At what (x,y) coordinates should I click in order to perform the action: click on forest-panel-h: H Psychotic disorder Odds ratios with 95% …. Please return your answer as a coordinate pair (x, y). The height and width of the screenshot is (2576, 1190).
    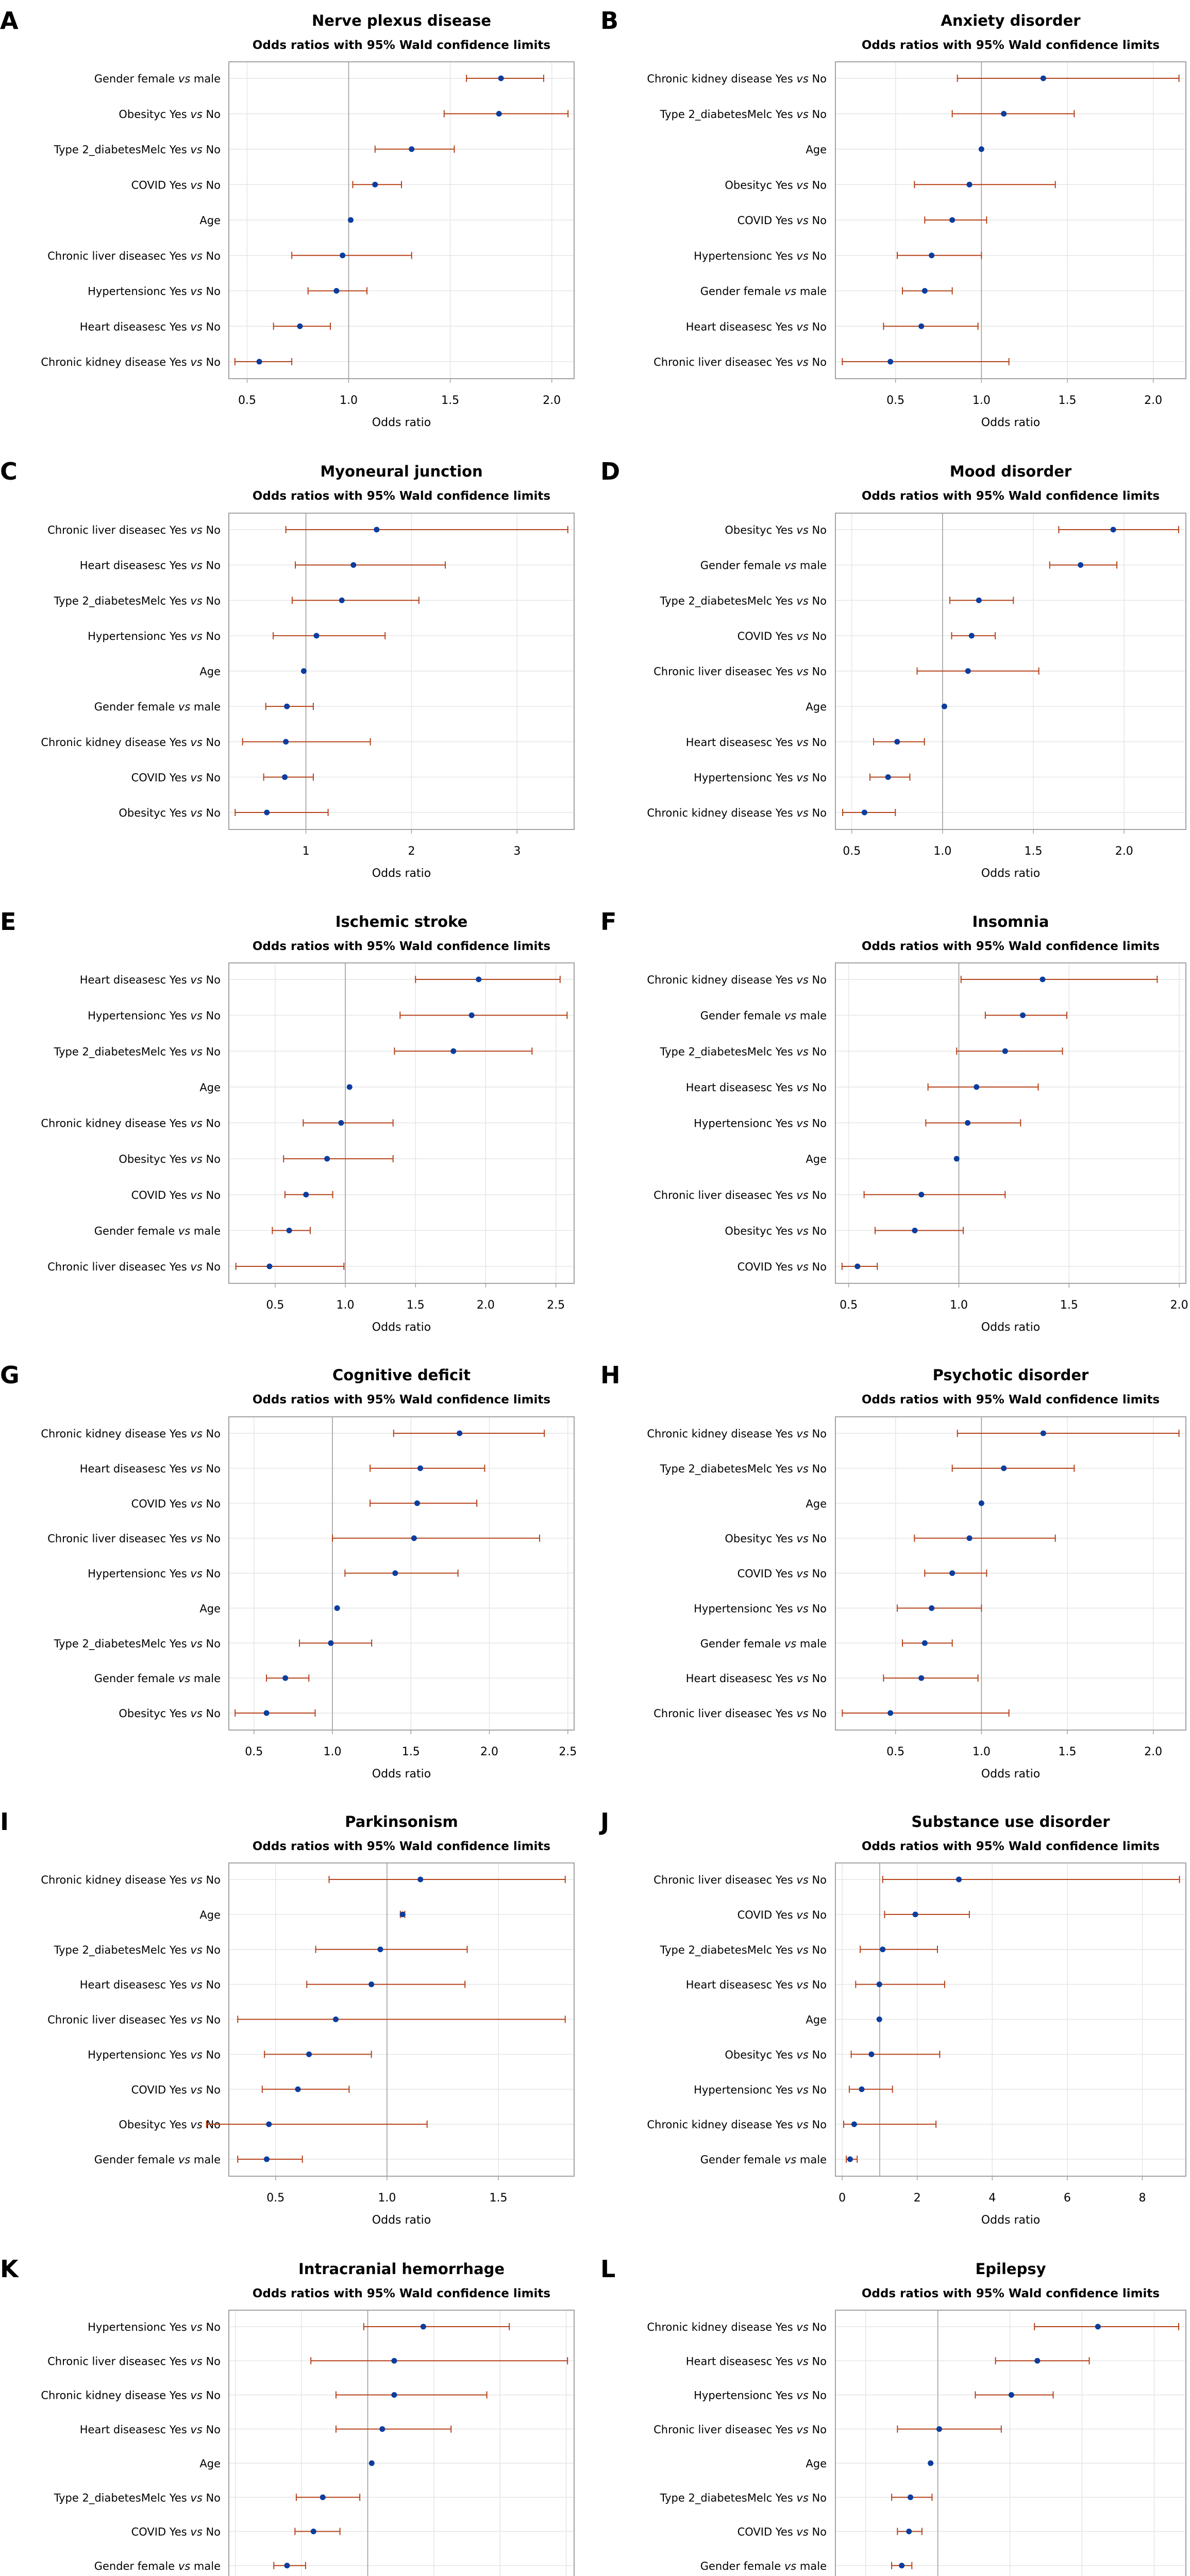
    Looking at the image, I should click on (893, 1571).